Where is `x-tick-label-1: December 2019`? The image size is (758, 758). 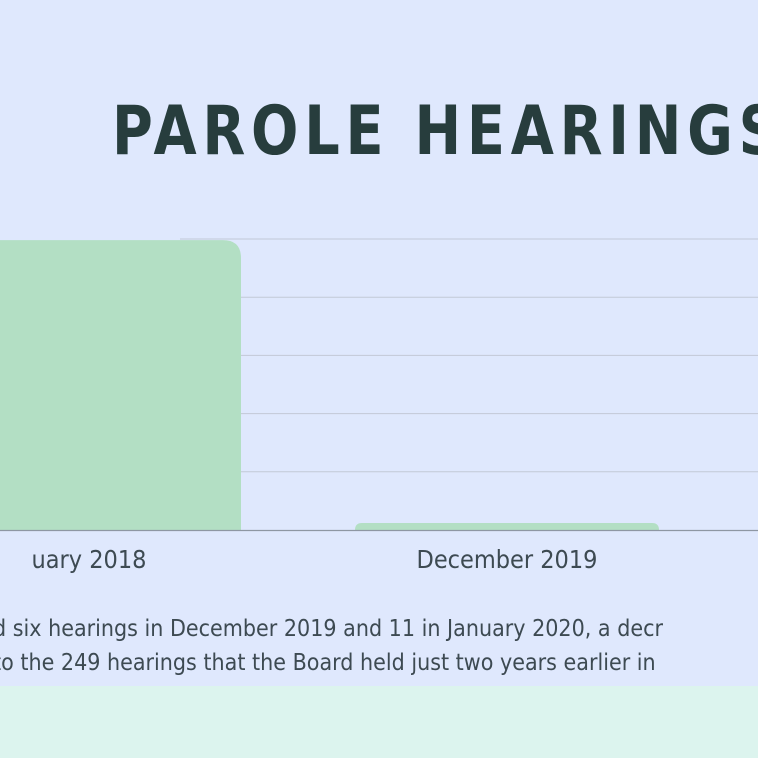
x-tick-label-1: December 2019 is located at coordinates (507, 559).